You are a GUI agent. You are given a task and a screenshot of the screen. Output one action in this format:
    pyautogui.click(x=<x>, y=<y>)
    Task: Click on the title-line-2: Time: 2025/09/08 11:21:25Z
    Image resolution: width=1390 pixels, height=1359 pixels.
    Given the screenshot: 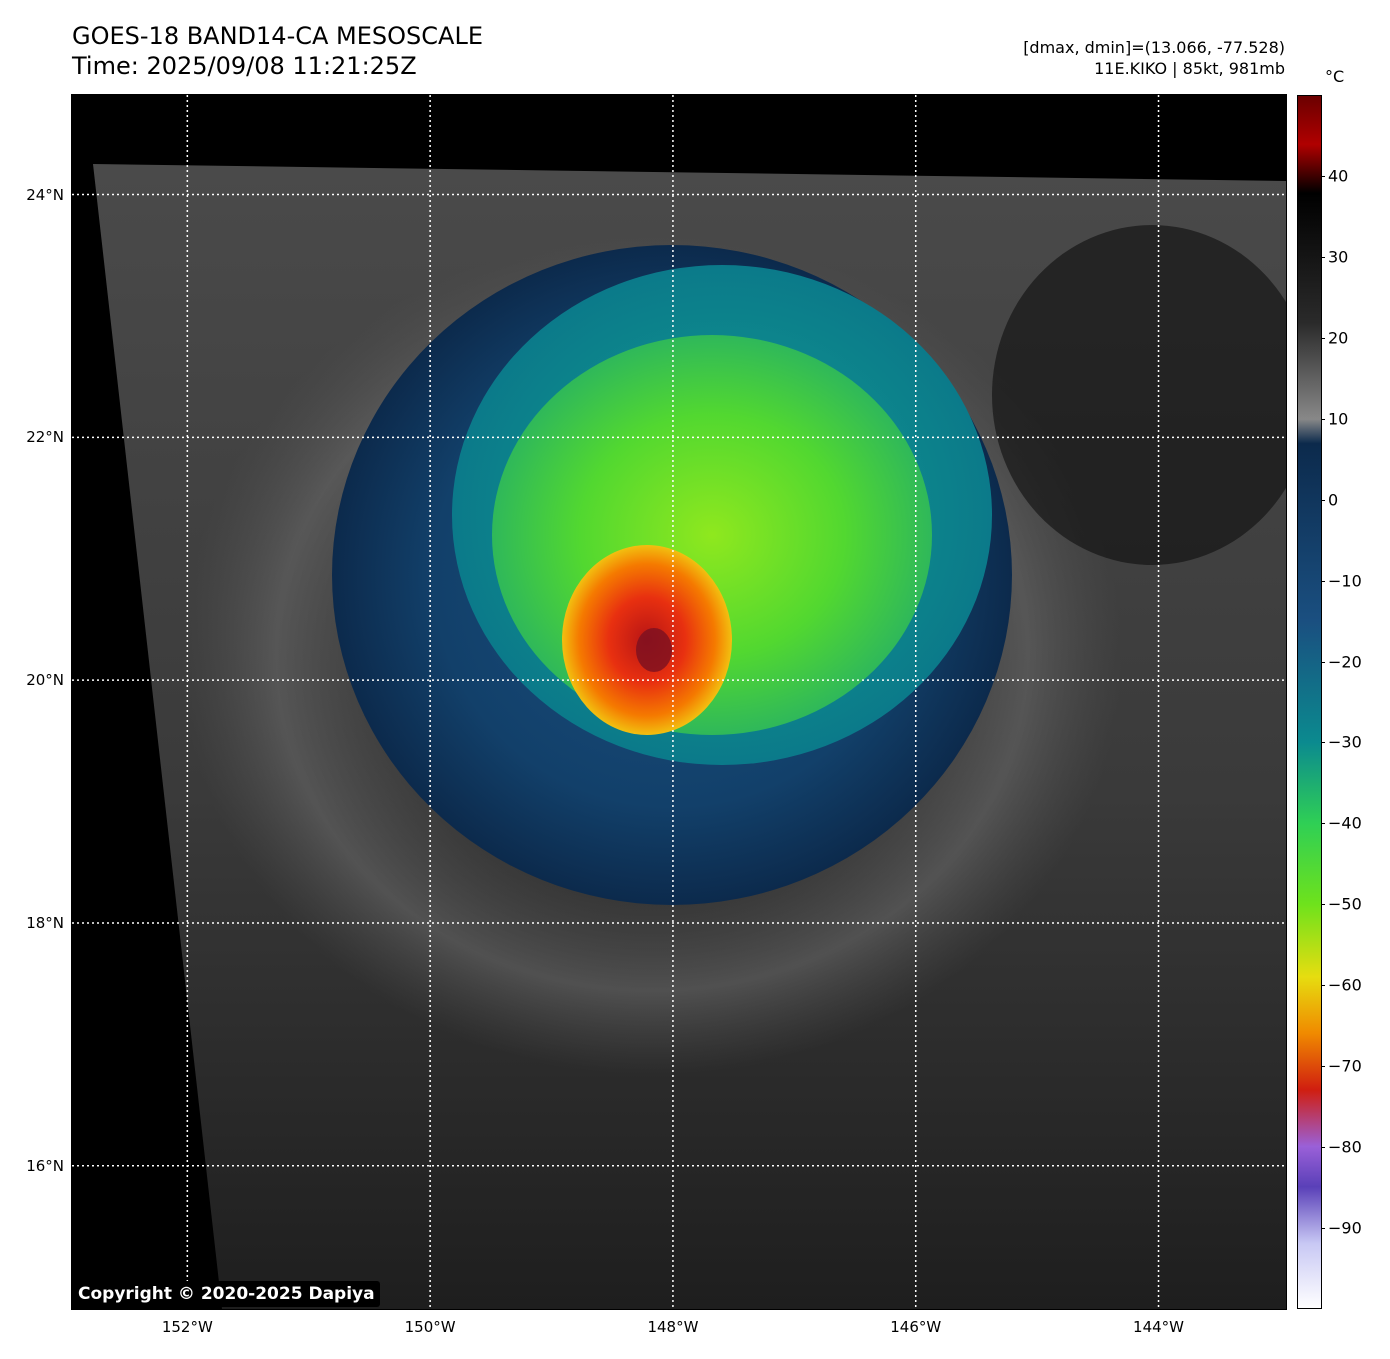 What is the action you would take?
    pyautogui.click(x=244, y=66)
    